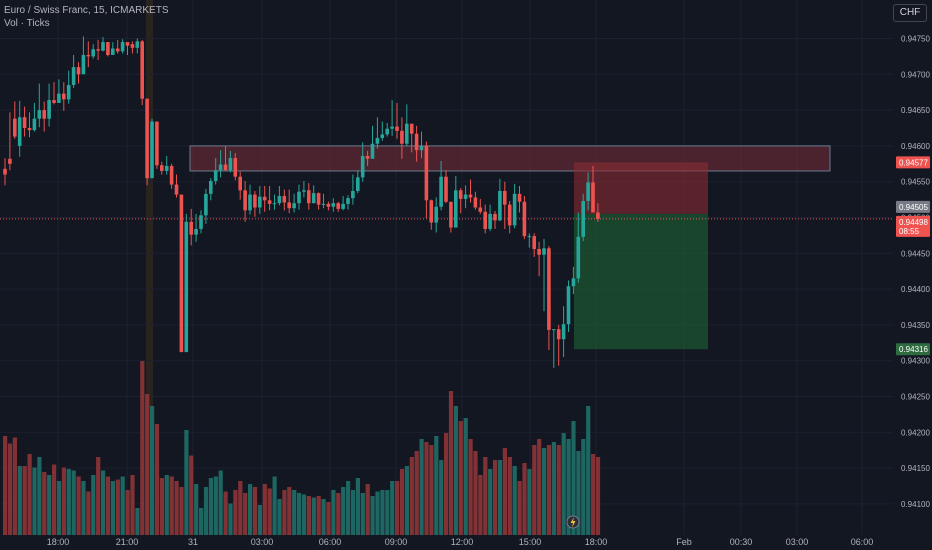  Describe the element at coordinates (530, 542) in the screenshot. I see `time-tick-label: 15:00` at that location.